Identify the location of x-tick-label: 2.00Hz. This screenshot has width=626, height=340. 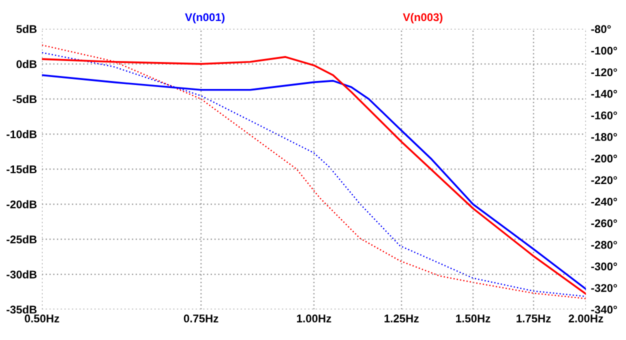
(586, 318).